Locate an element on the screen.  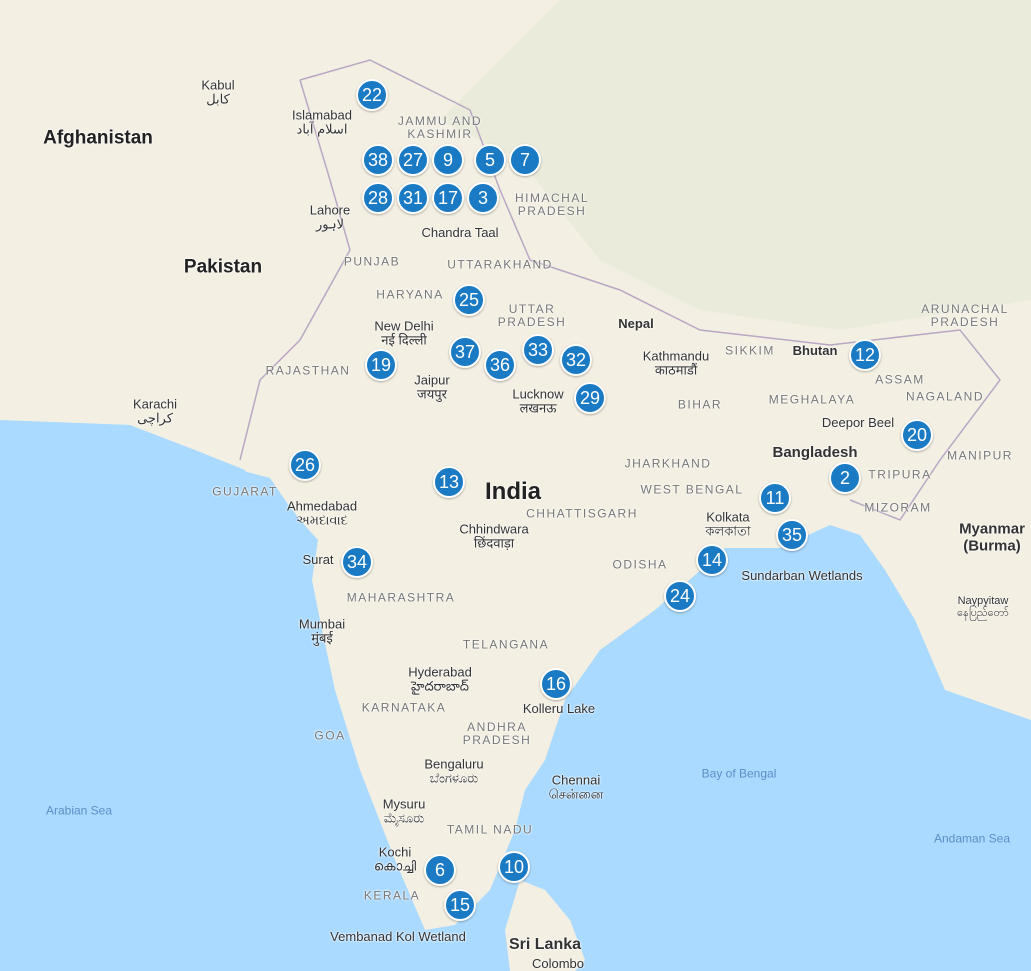
cluster-marker: 34 is located at coordinates (357, 562).